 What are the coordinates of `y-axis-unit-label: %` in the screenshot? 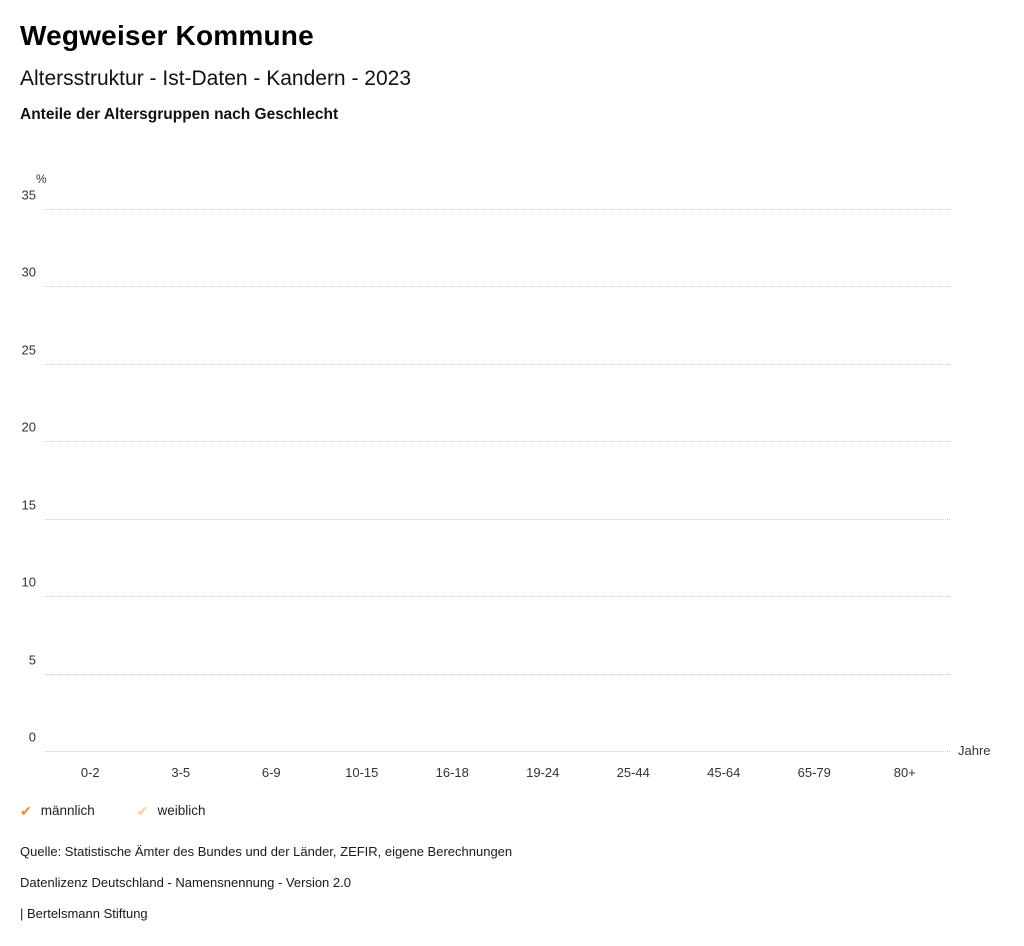 It's located at (41, 179).